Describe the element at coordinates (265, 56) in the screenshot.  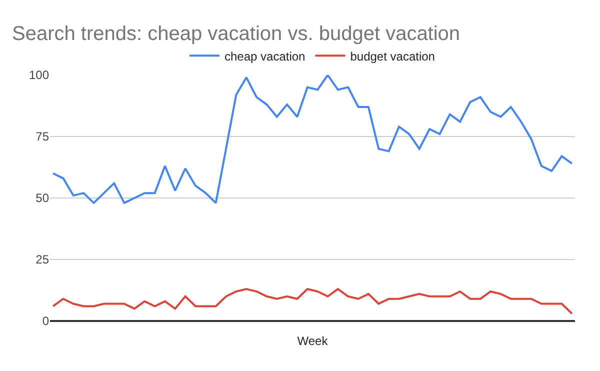
I see `legend-label: cheap vacation` at that location.